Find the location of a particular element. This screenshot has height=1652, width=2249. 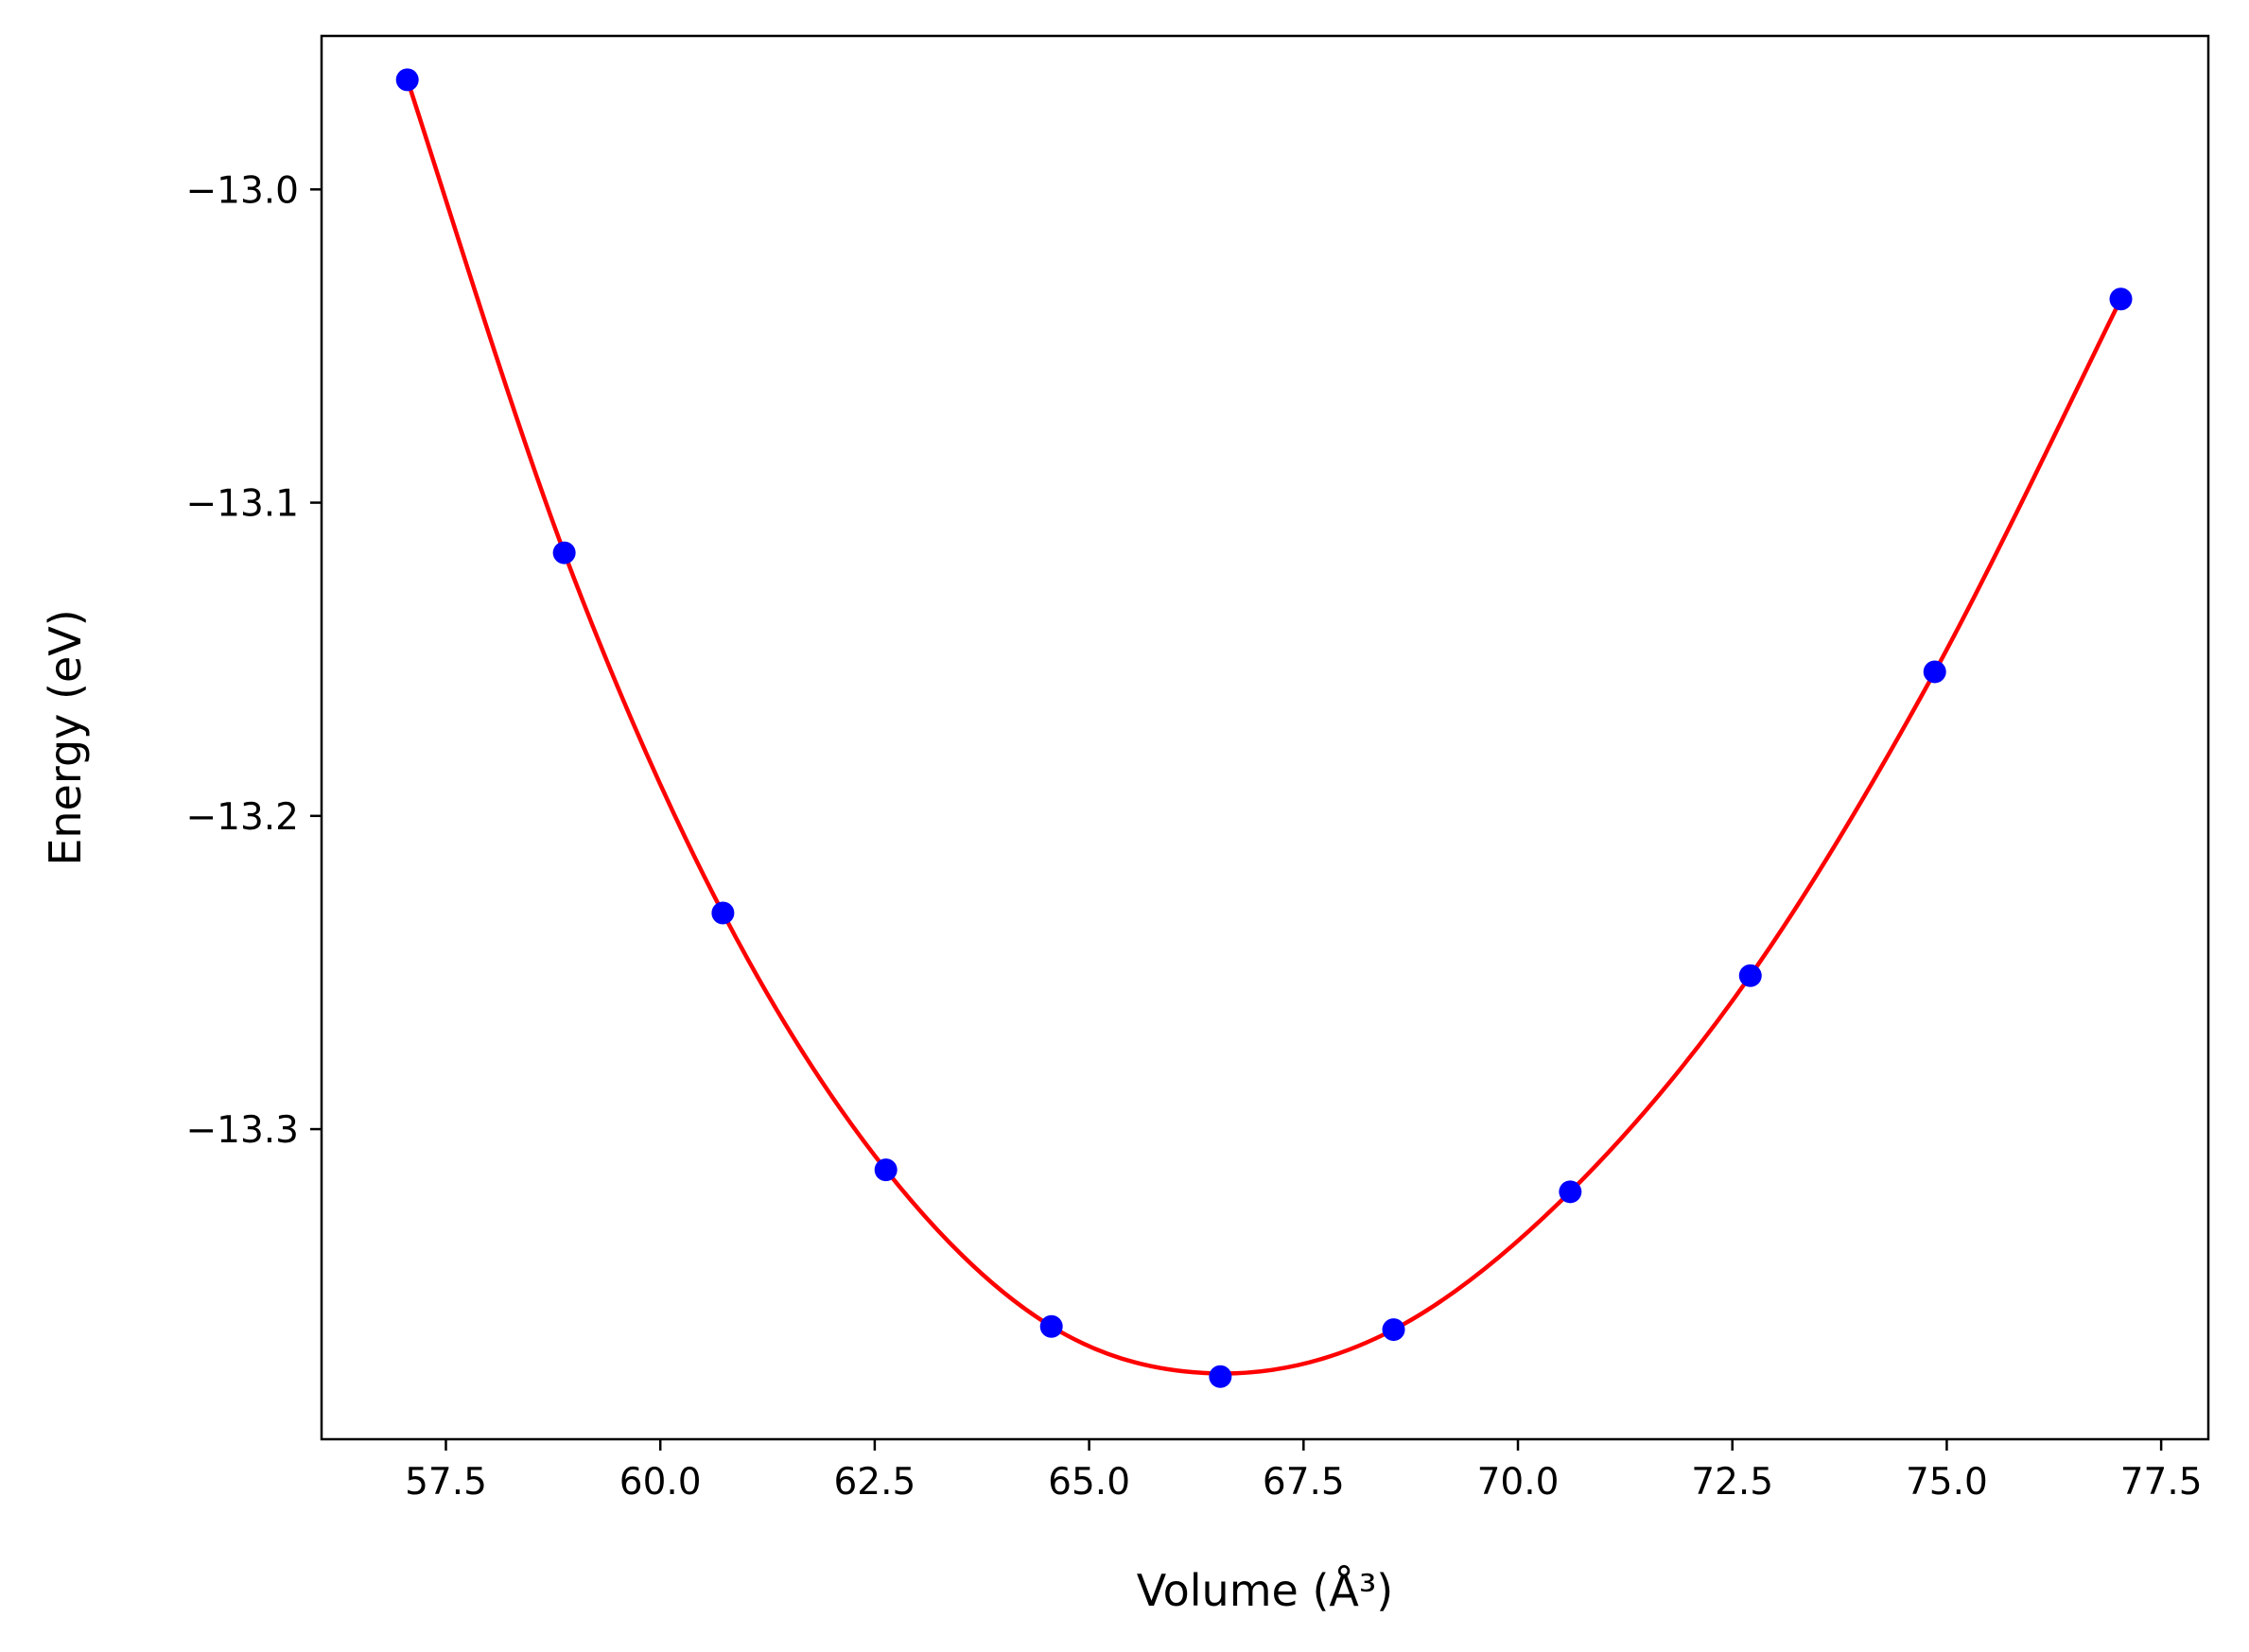

y-tick-label: −13.3 is located at coordinates (242, 1131).